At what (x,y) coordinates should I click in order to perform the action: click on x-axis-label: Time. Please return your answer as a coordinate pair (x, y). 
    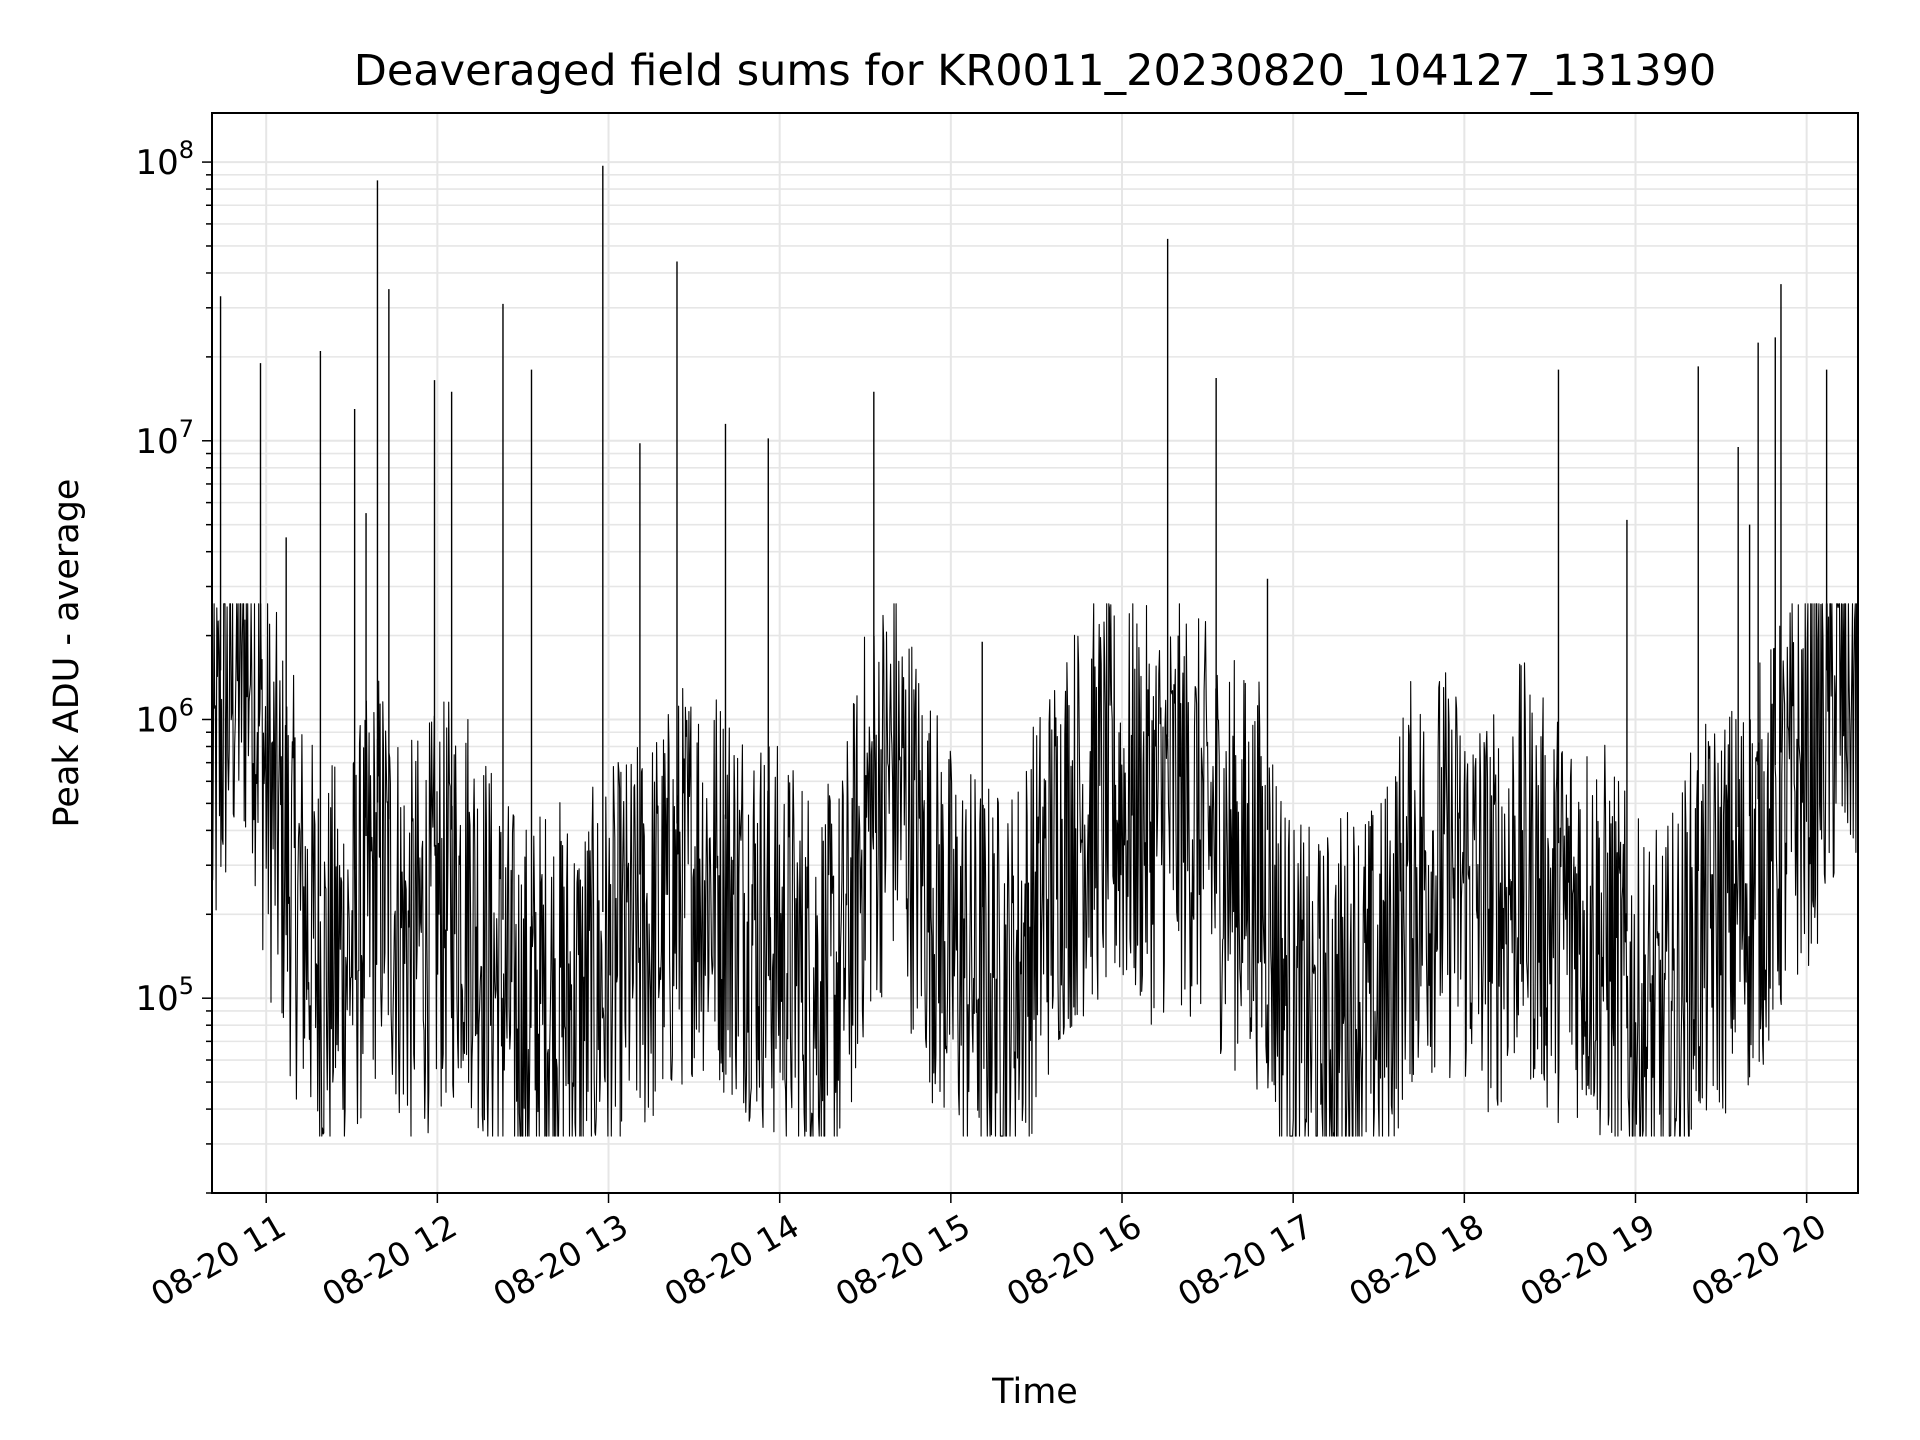
    Looking at the image, I should click on (1034, 1392).